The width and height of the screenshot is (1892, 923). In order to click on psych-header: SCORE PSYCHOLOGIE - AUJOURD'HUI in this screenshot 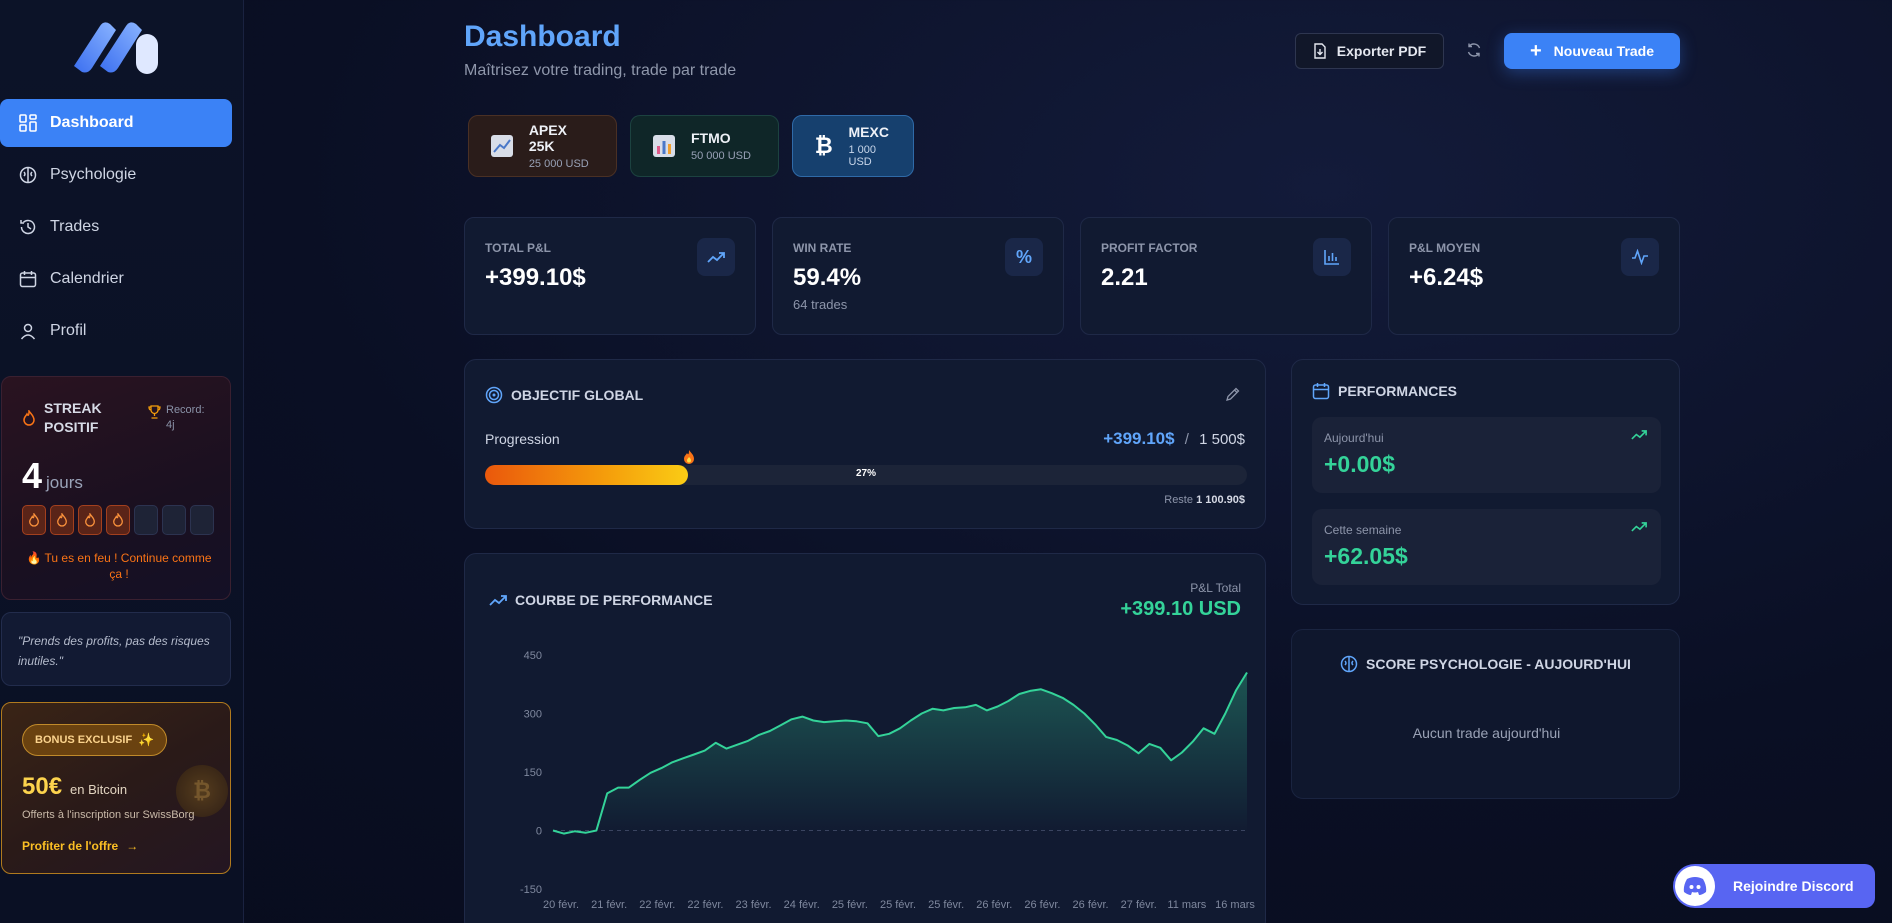, I will do `click(1485, 664)`.